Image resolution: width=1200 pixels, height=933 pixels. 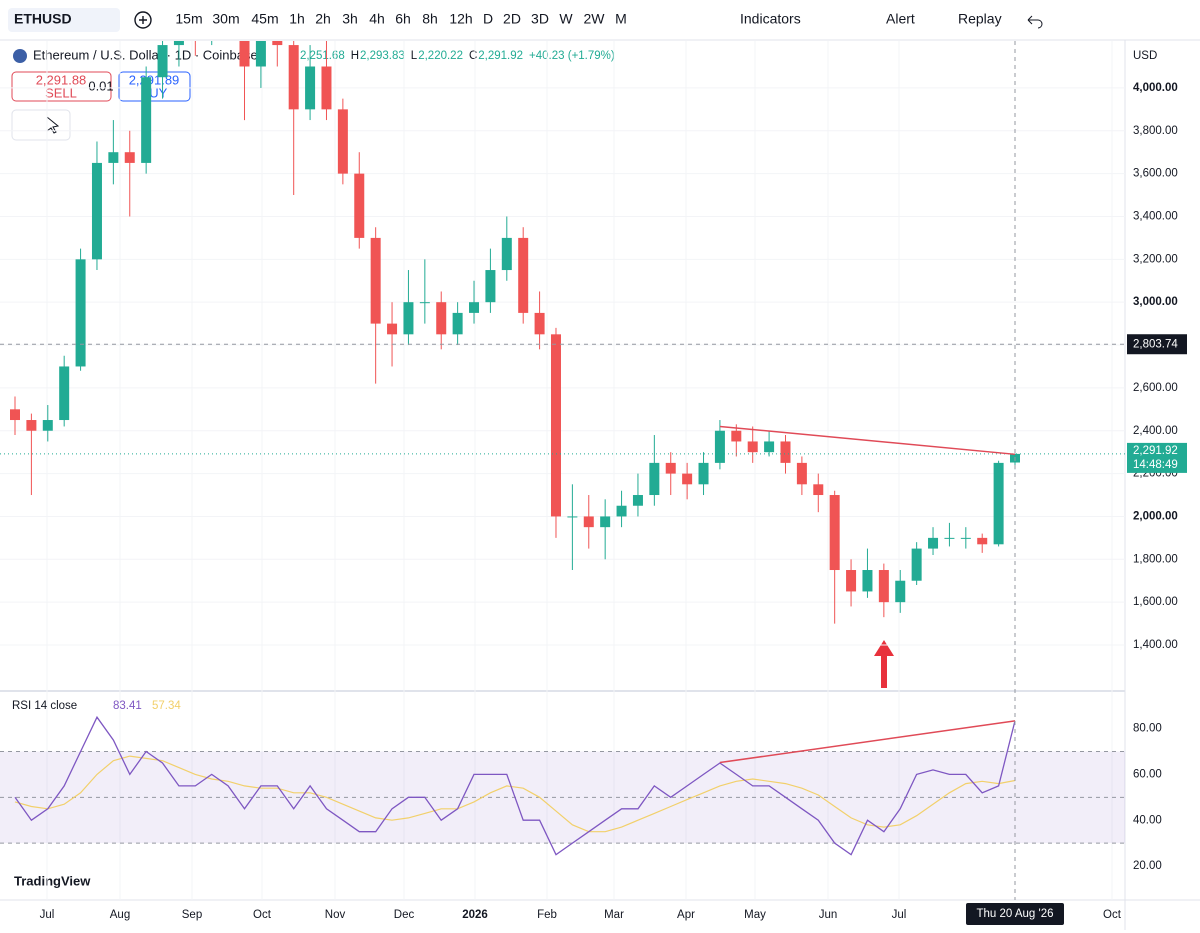 I want to click on spread: 0.01, so click(x=100, y=85).